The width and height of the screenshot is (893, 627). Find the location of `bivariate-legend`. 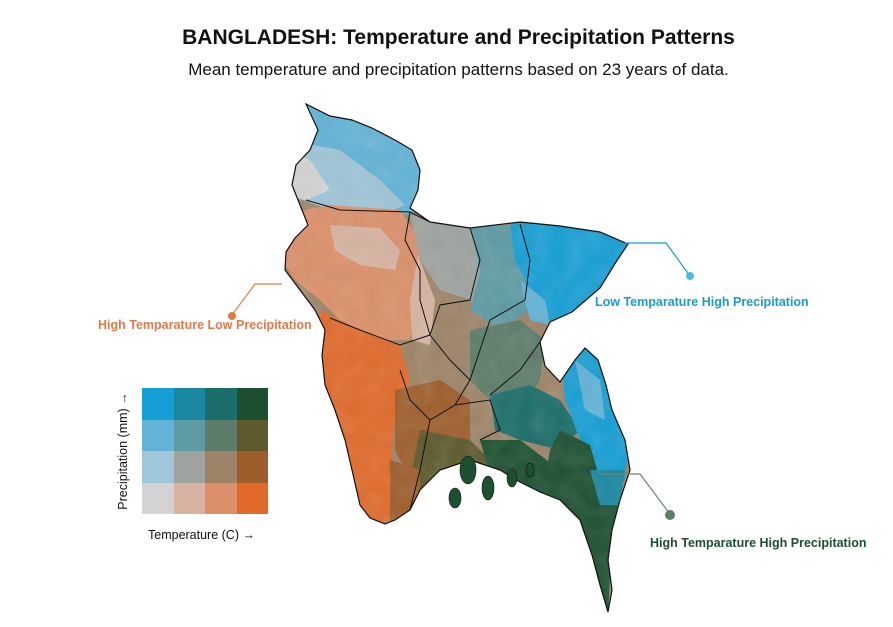

bivariate-legend is located at coordinates (205, 451).